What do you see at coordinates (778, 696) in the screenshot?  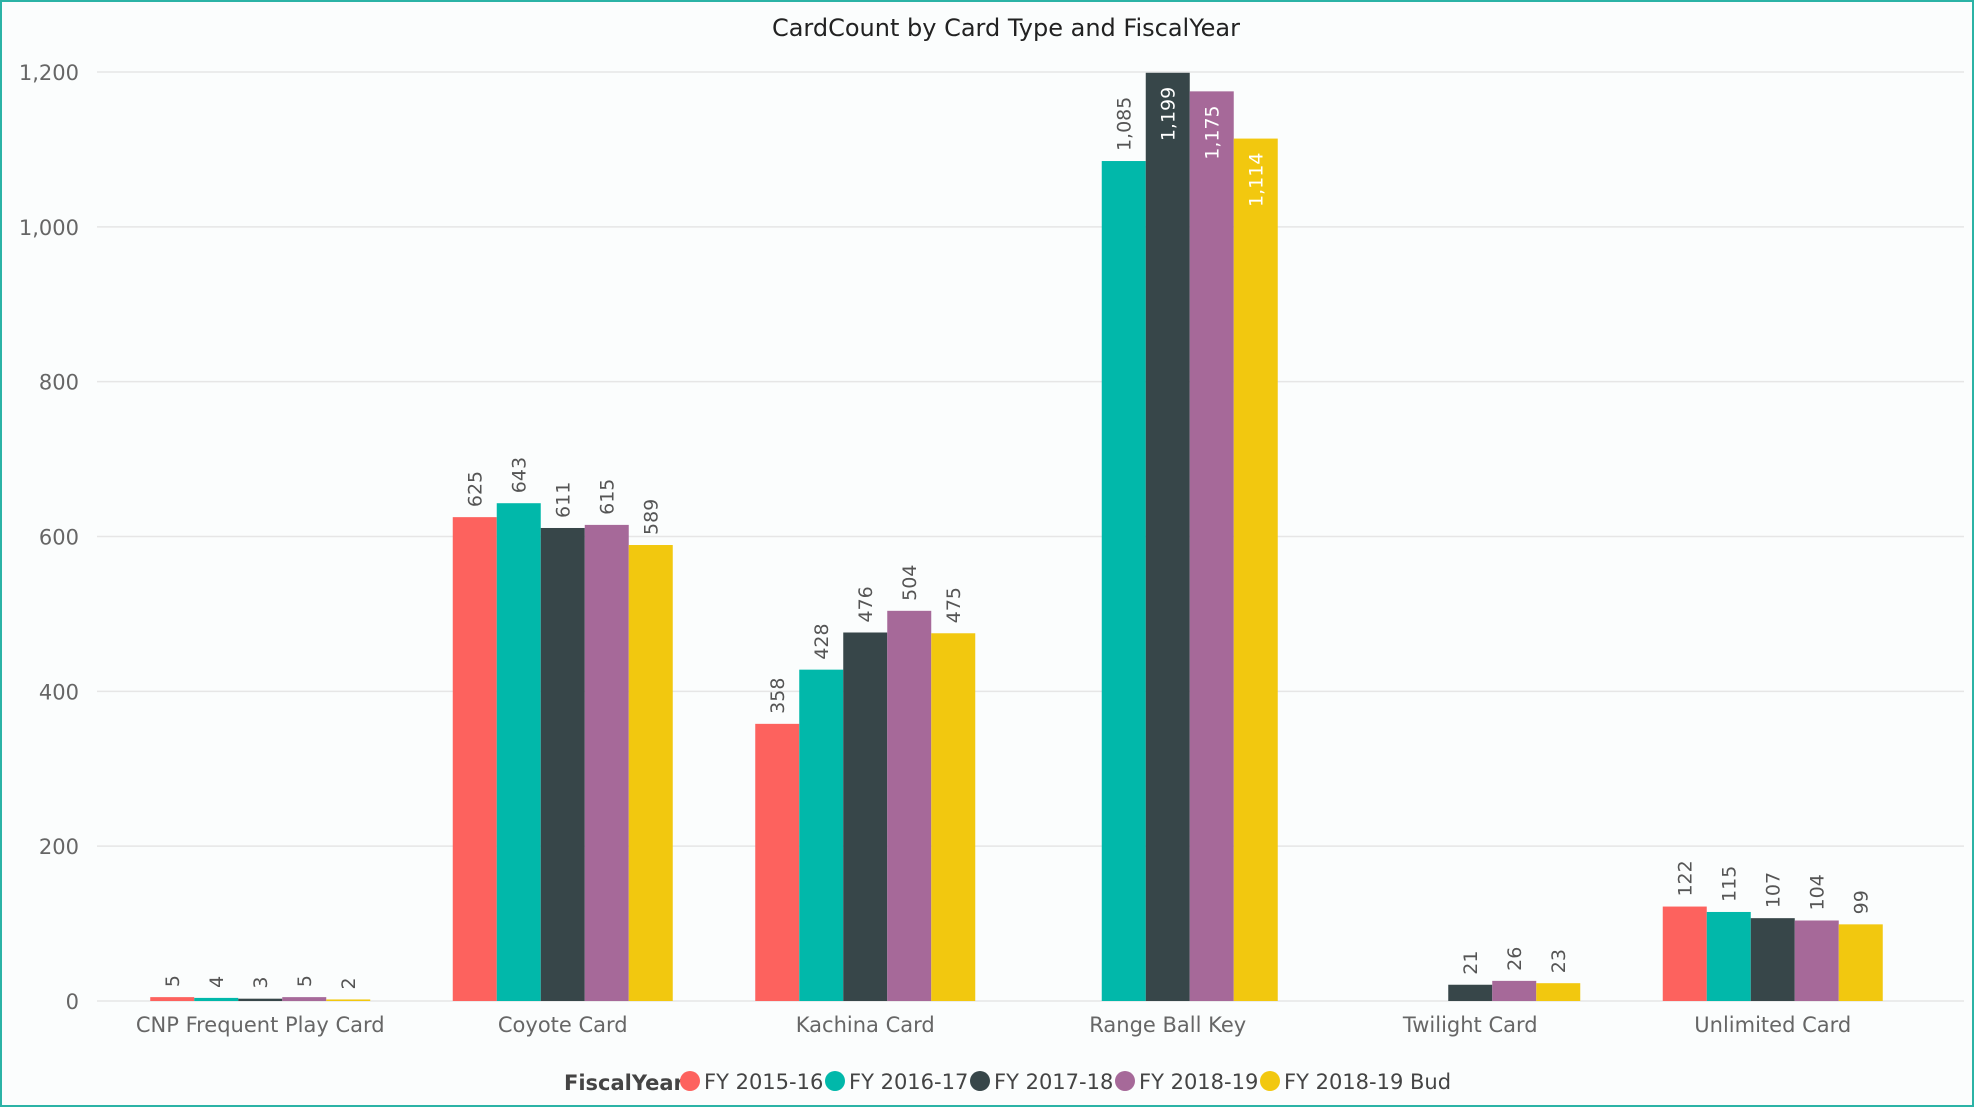 I see `data-label: 358` at bounding box center [778, 696].